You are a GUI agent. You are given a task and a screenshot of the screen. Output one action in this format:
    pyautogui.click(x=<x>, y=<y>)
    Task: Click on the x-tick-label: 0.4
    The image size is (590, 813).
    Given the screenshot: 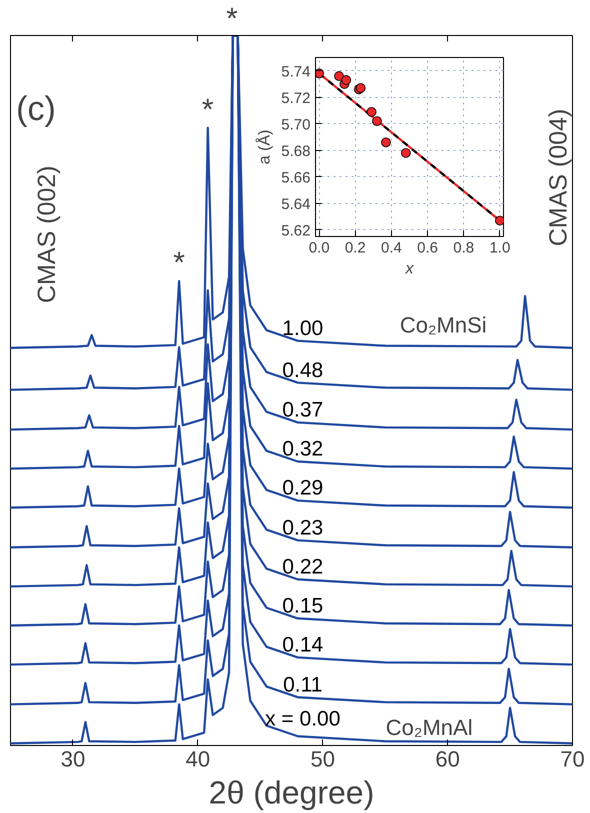 What is the action you would take?
    pyautogui.click(x=391, y=248)
    